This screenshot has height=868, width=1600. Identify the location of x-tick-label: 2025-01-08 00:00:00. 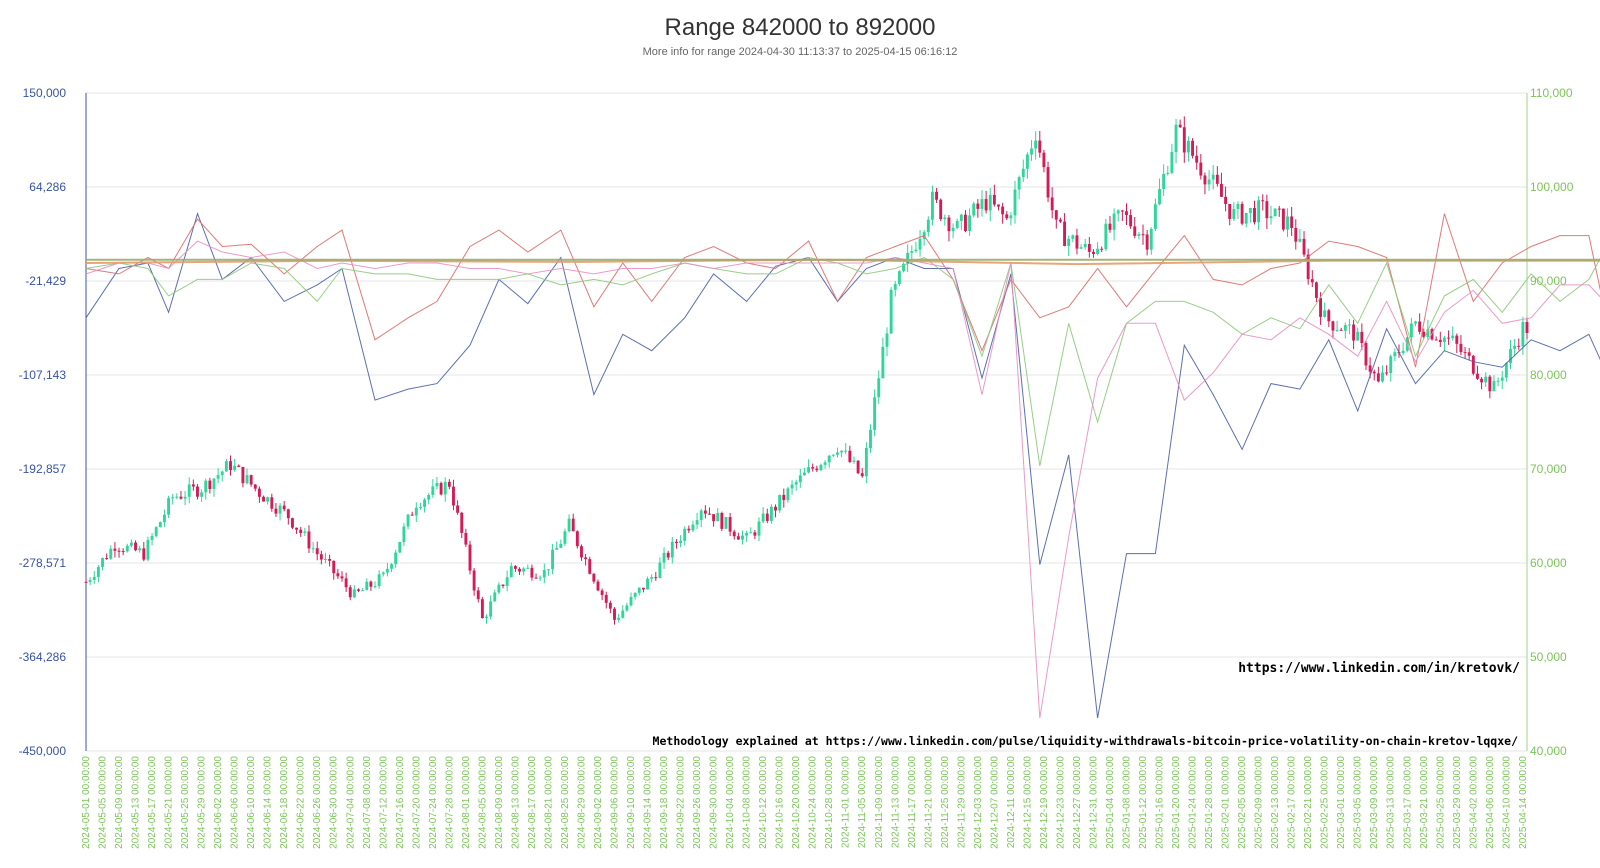
(1126, 802).